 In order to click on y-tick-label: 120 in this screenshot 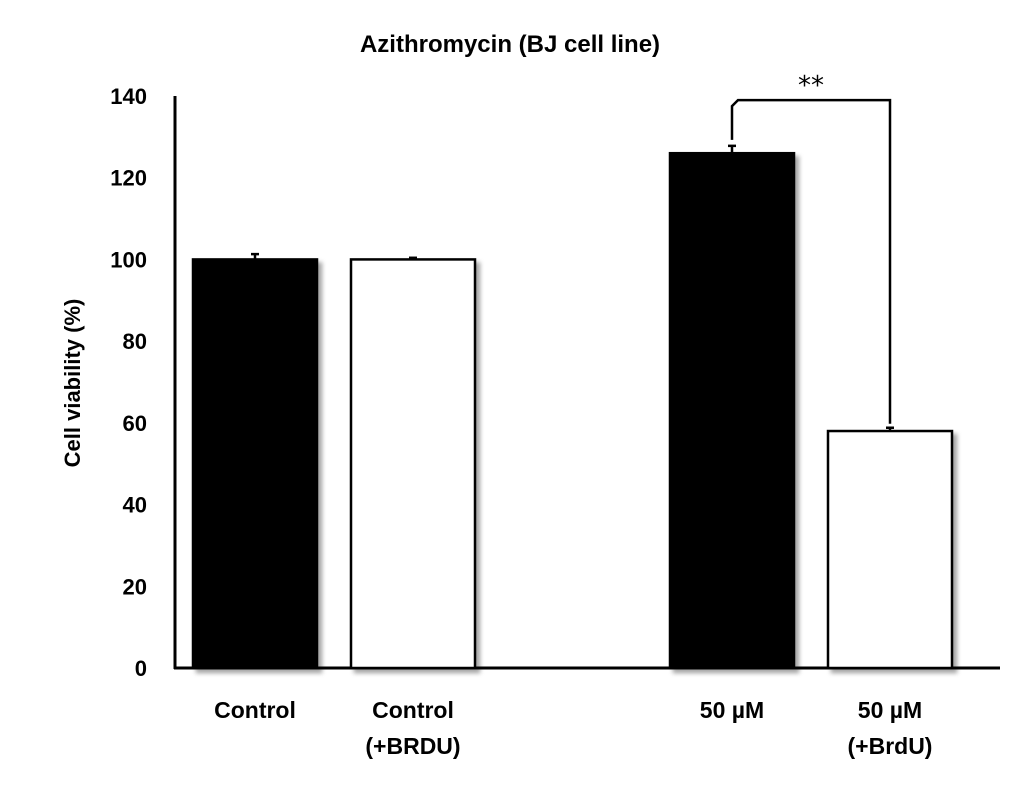, I will do `click(128, 178)`.